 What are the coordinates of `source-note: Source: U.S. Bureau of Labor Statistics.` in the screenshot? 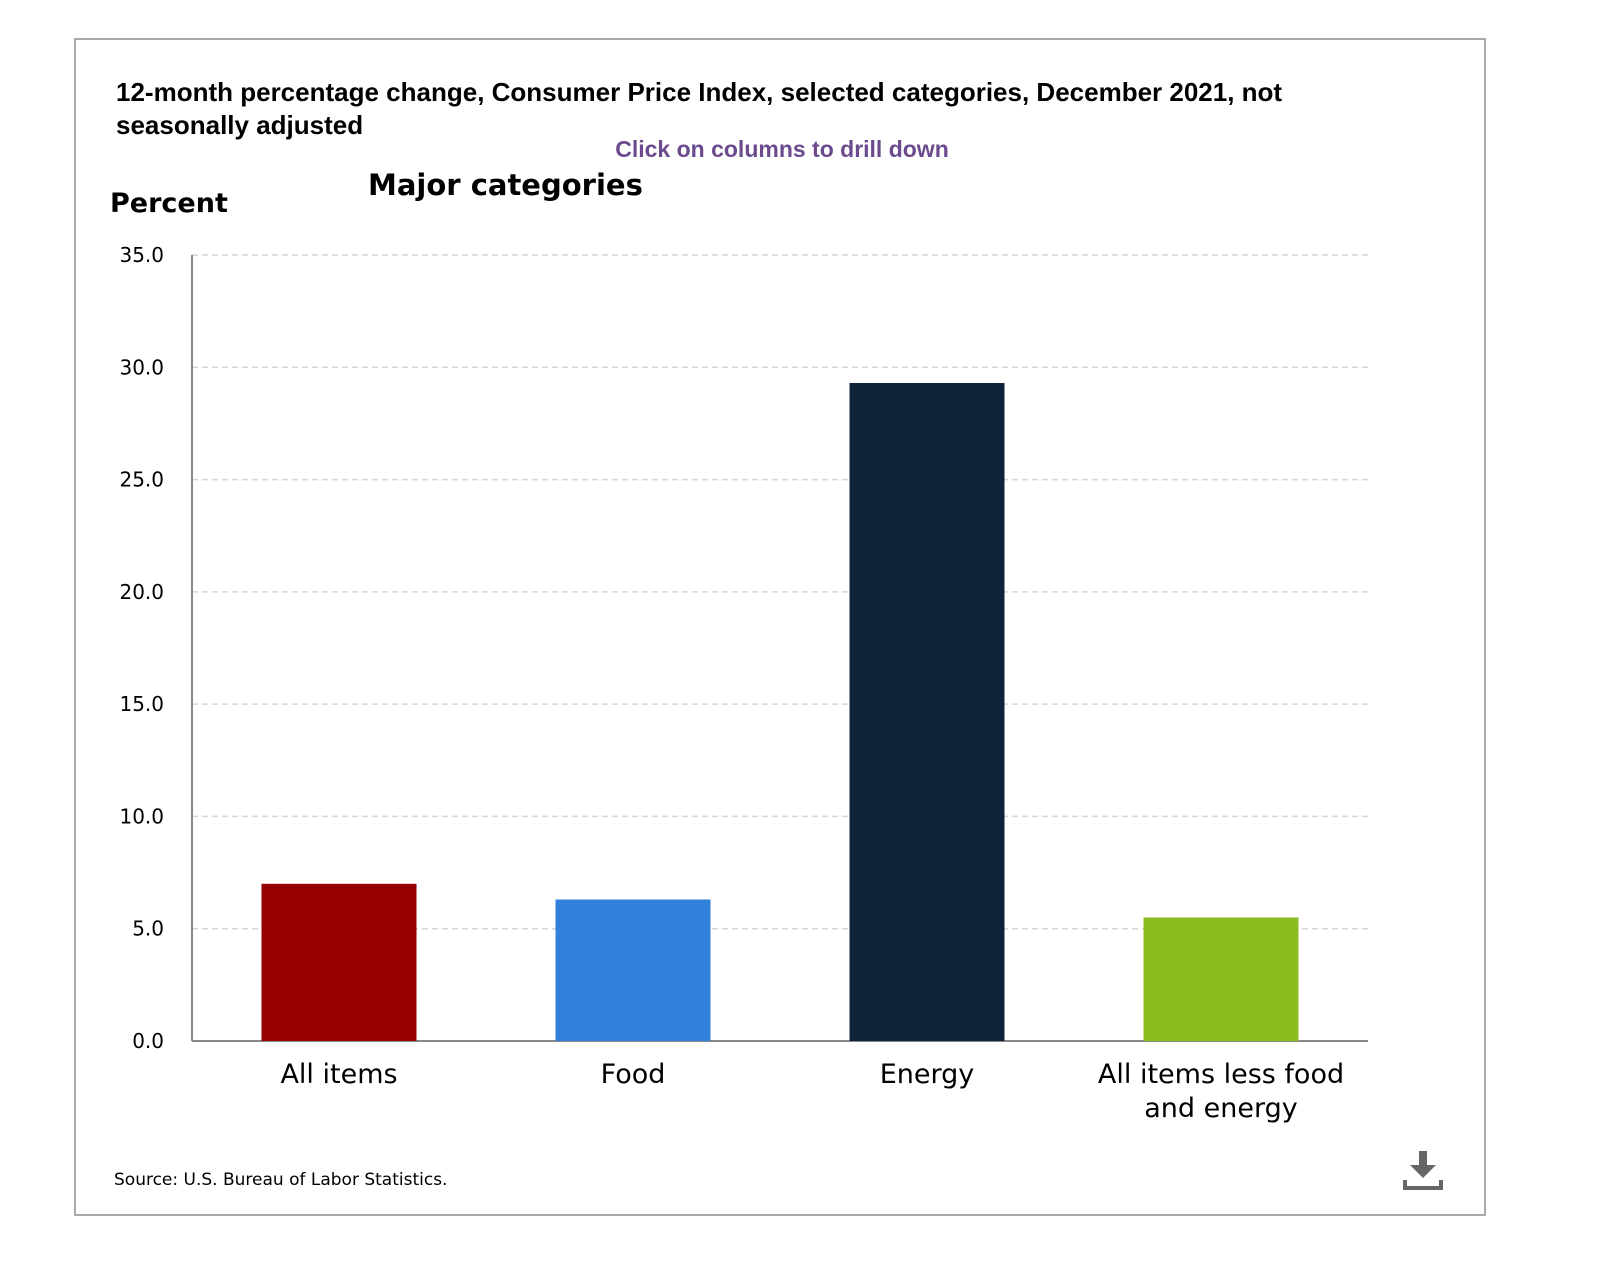 It's located at (281, 1180).